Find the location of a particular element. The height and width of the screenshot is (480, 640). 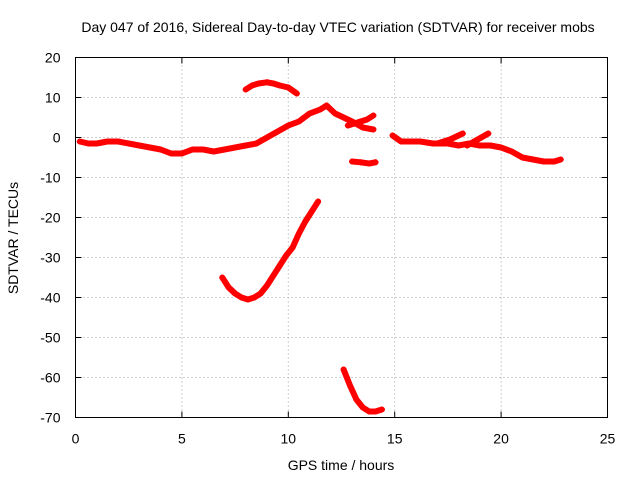

series-arc-rise-late is located at coordinates (360, 120).